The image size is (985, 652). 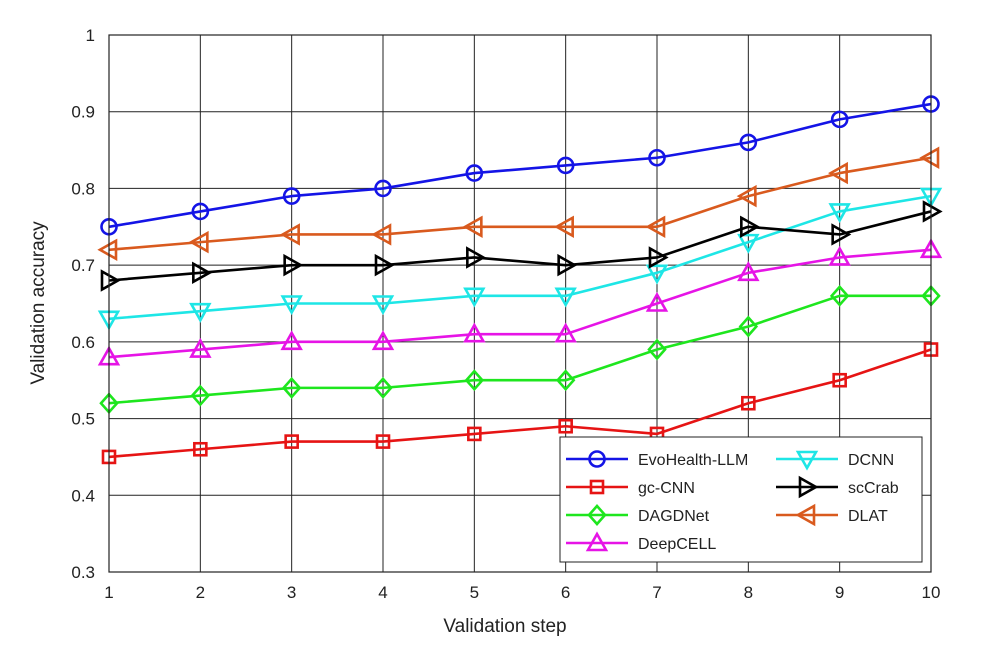 I want to click on legend-label: EvoHealth-LLM, so click(x=693, y=460).